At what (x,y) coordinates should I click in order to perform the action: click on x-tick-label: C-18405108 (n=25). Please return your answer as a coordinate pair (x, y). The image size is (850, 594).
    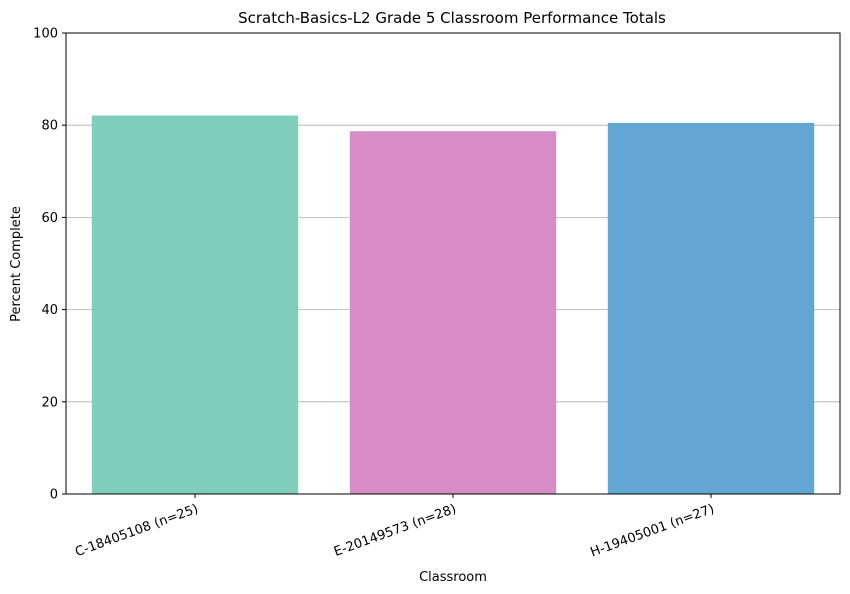
    Looking at the image, I should click on (136, 531).